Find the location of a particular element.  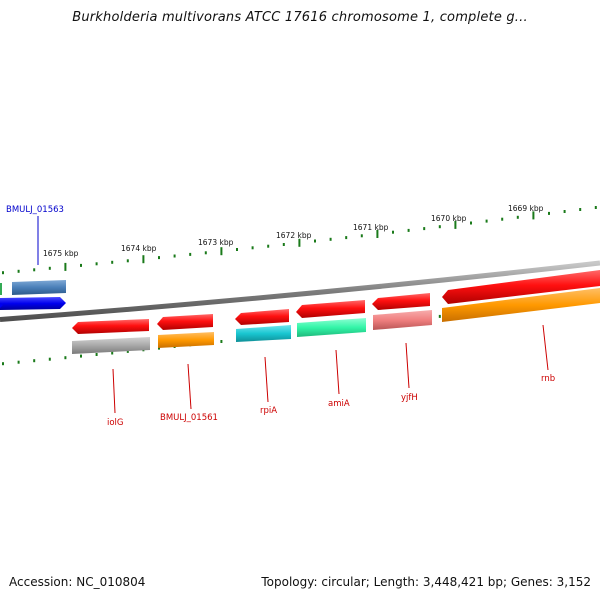

gene-label-rnb: rnb is located at coordinates (548, 379).